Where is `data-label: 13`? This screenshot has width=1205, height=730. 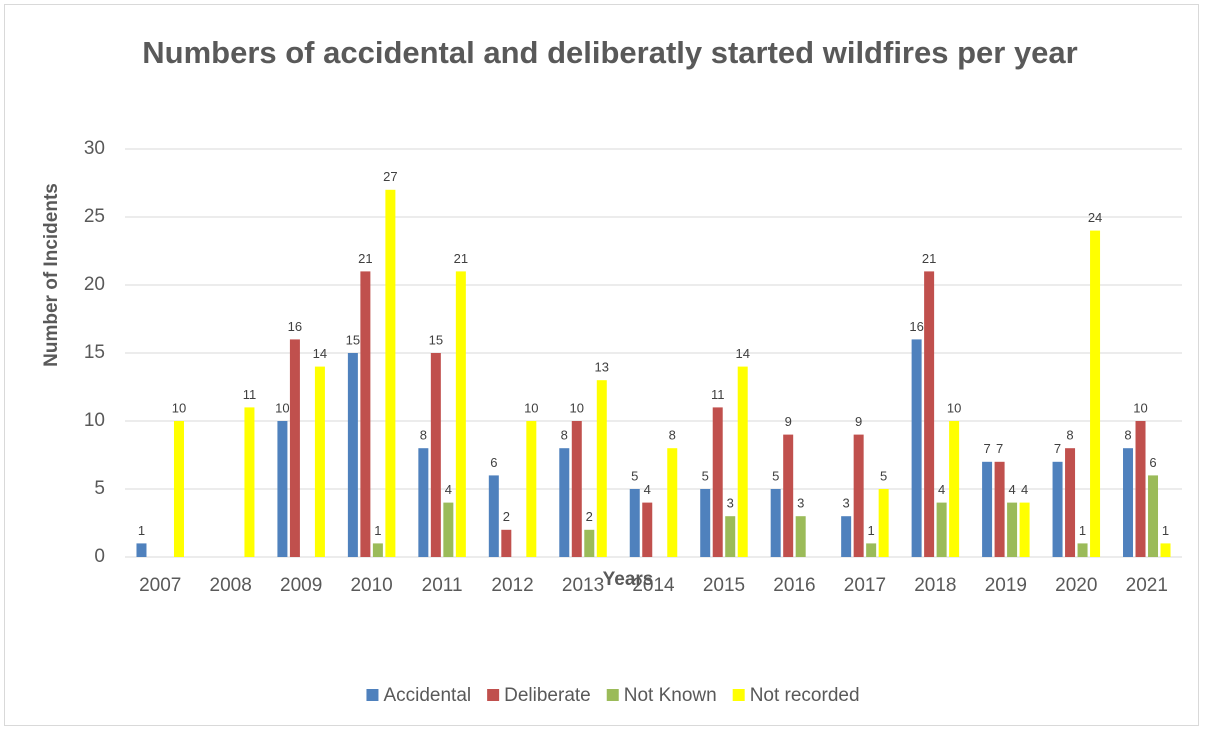 data-label: 13 is located at coordinates (602, 367).